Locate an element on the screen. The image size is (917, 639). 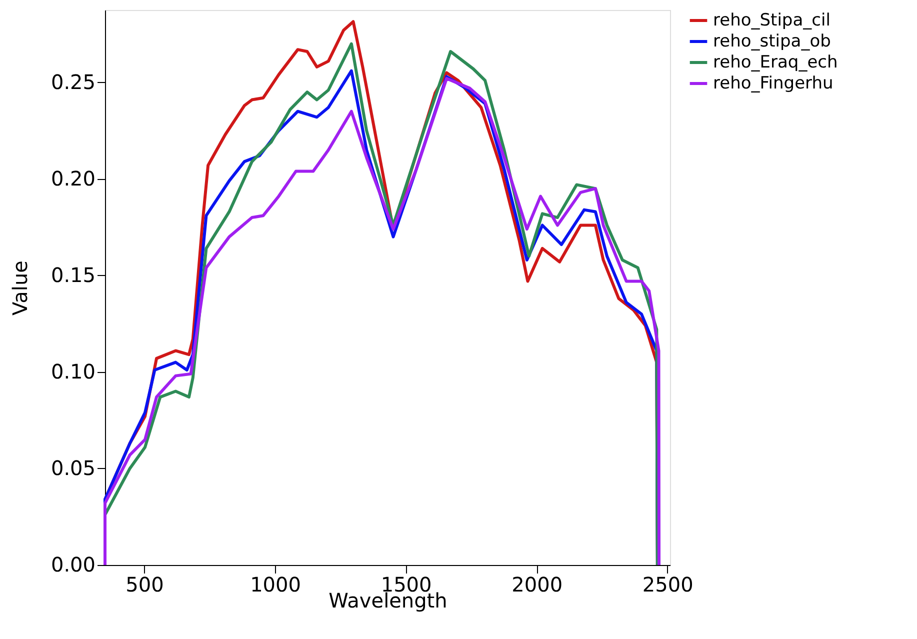
y-tick-label: 0.20 is located at coordinates (73, 178).